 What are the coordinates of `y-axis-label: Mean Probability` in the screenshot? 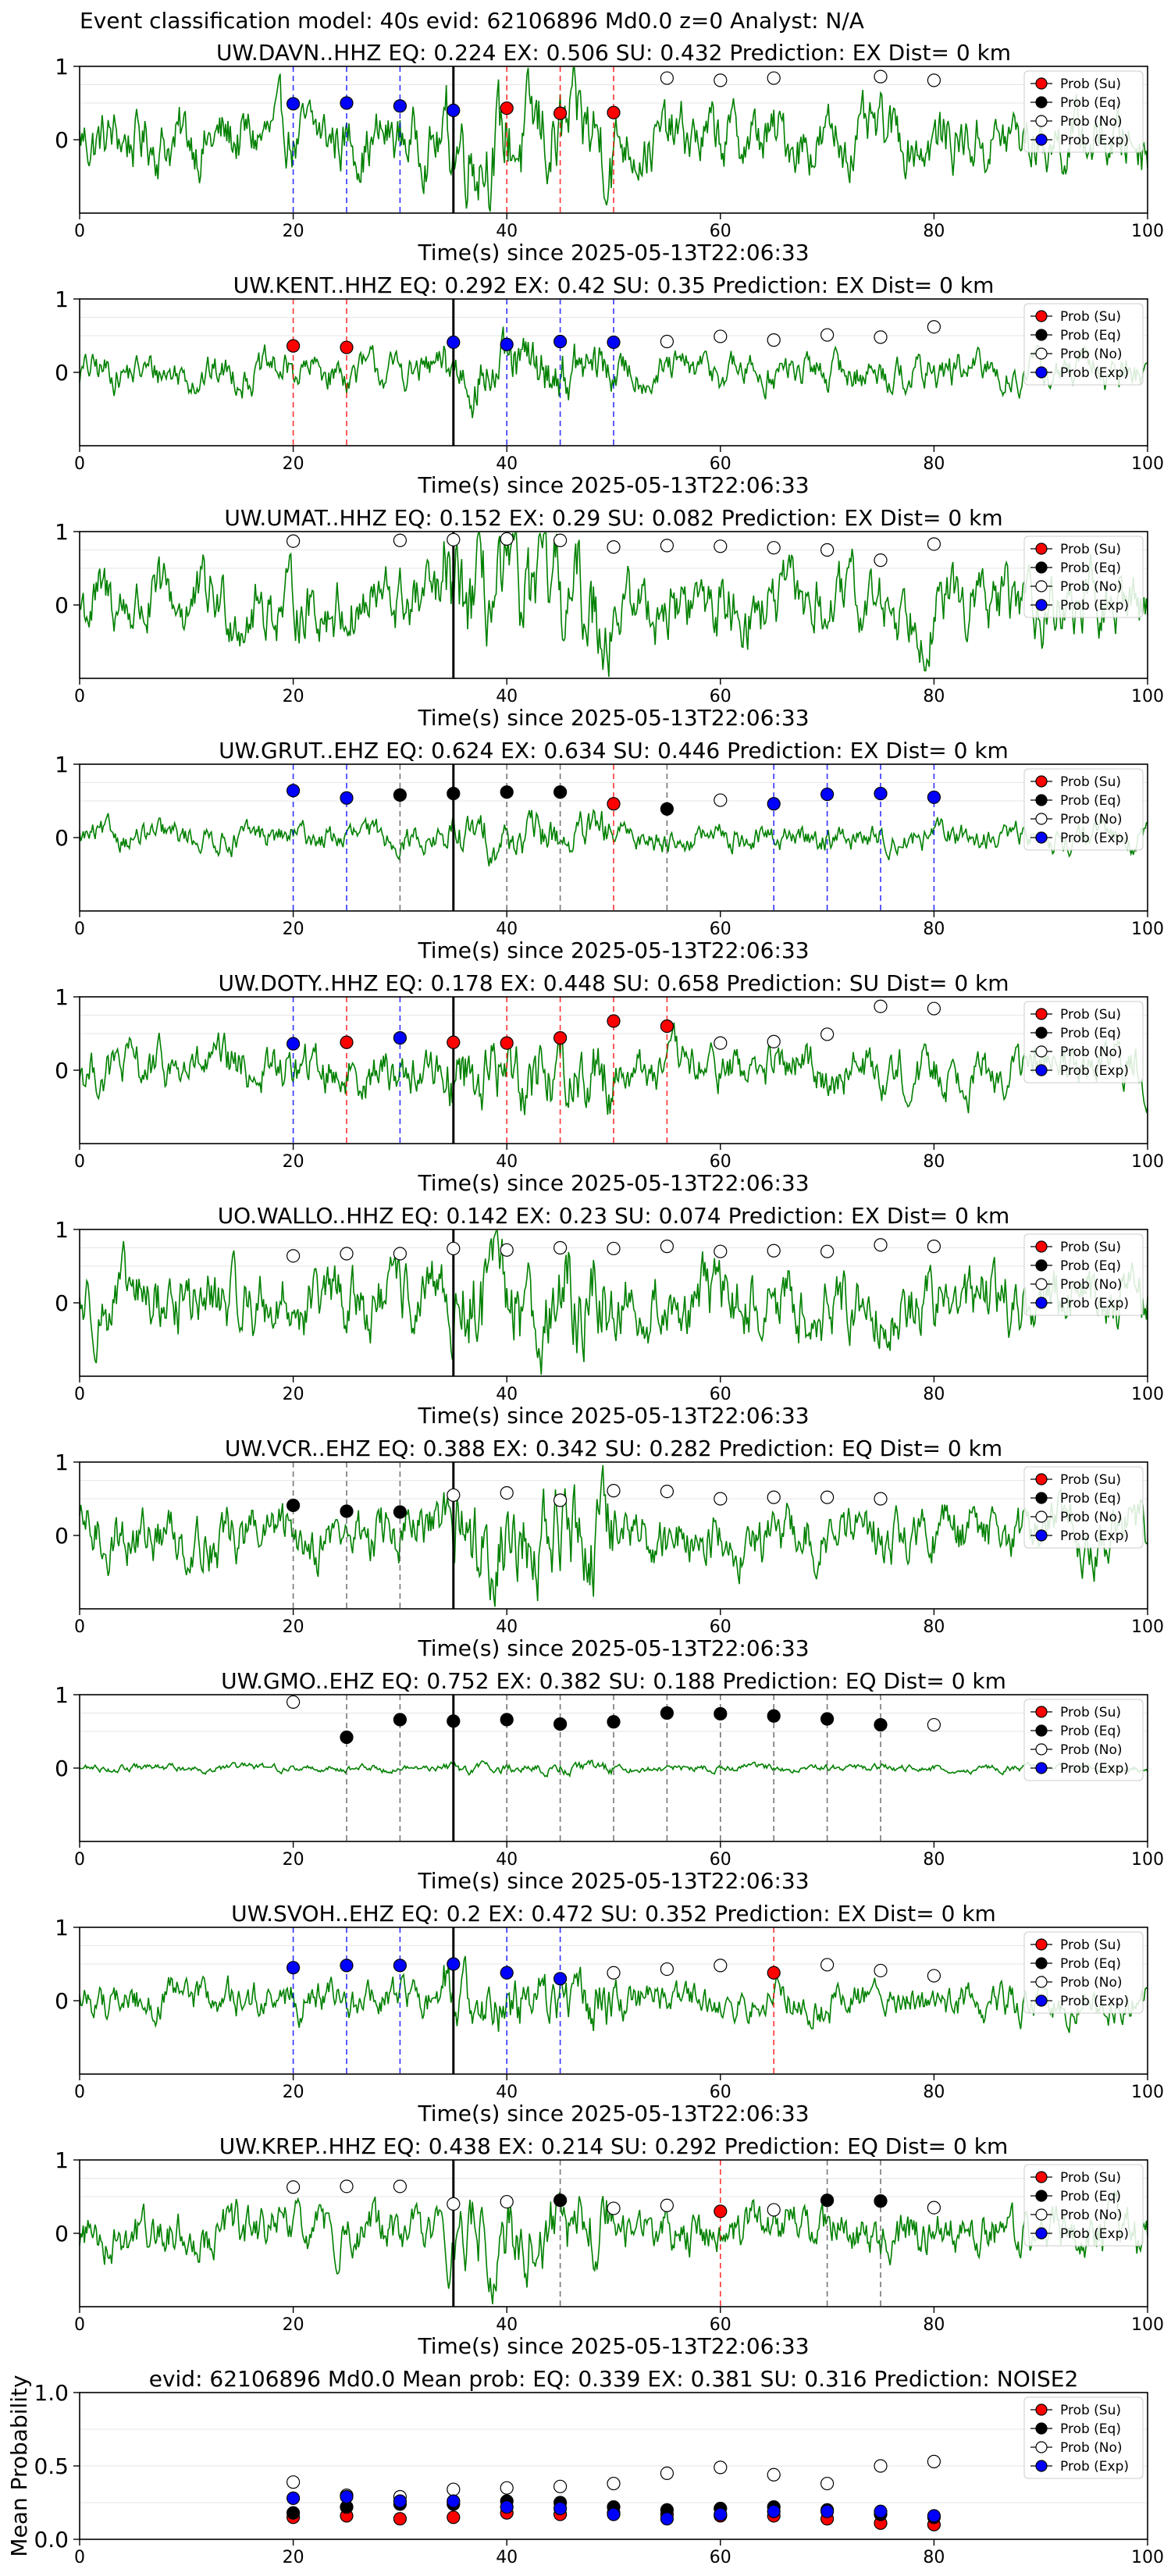 It's located at (19, 2465).